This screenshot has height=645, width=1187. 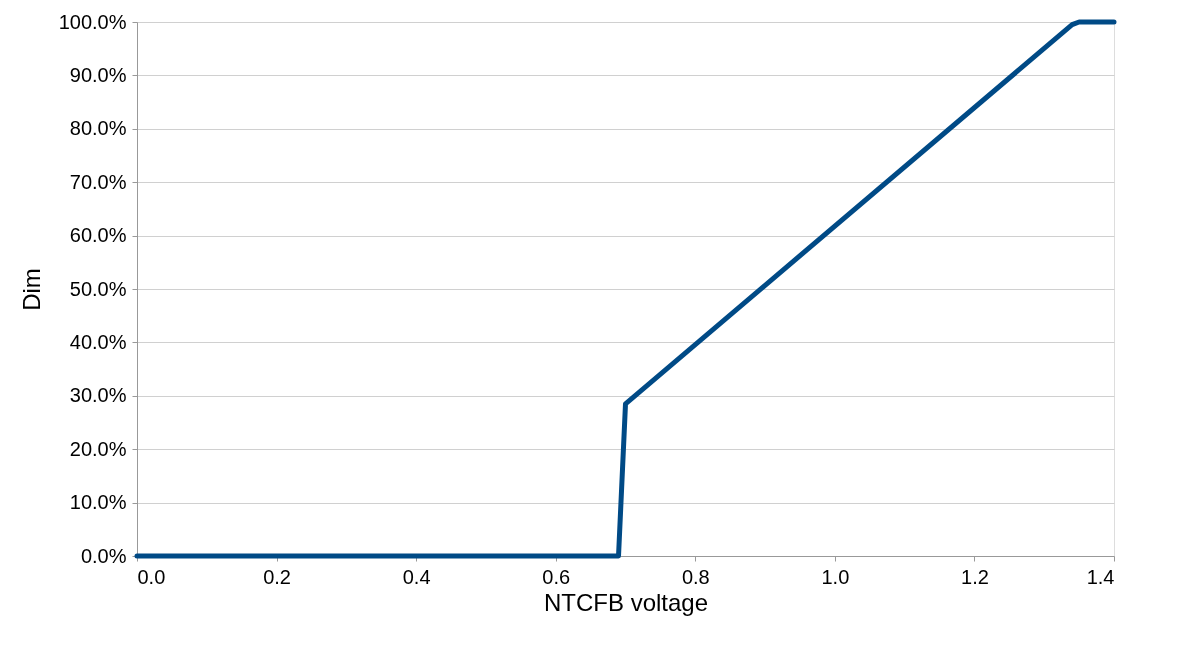 I want to click on x-tick-label: 1.2, so click(x=975, y=576).